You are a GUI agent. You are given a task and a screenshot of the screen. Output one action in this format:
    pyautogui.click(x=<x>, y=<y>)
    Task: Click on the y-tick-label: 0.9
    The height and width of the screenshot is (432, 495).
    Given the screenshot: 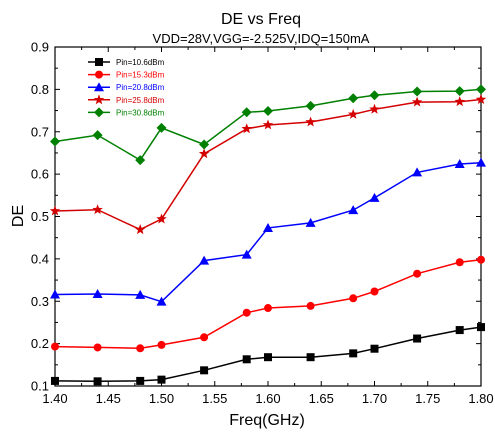 What is the action you would take?
    pyautogui.click(x=40, y=47)
    